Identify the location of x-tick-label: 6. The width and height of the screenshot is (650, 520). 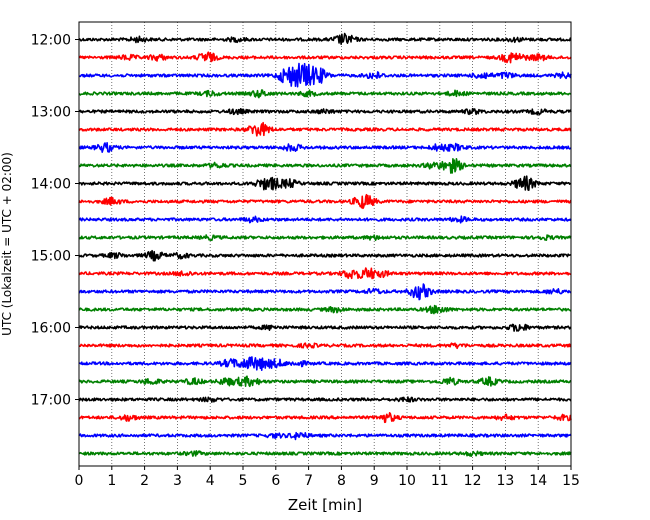
(275, 481).